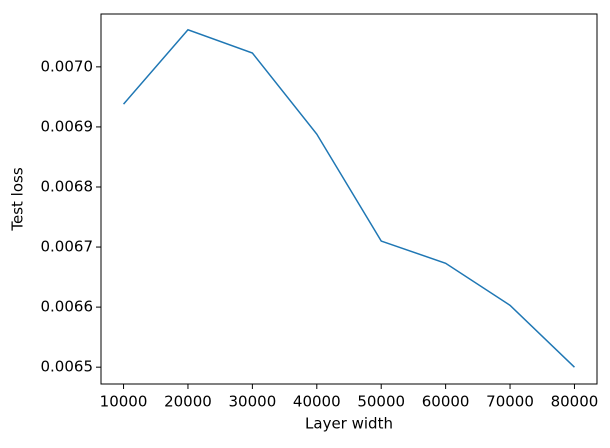 The image size is (610, 448). Describe the element at coordinates (67, 307) in the screenshot. I see `y-tick-label: 0.0066` at that location.